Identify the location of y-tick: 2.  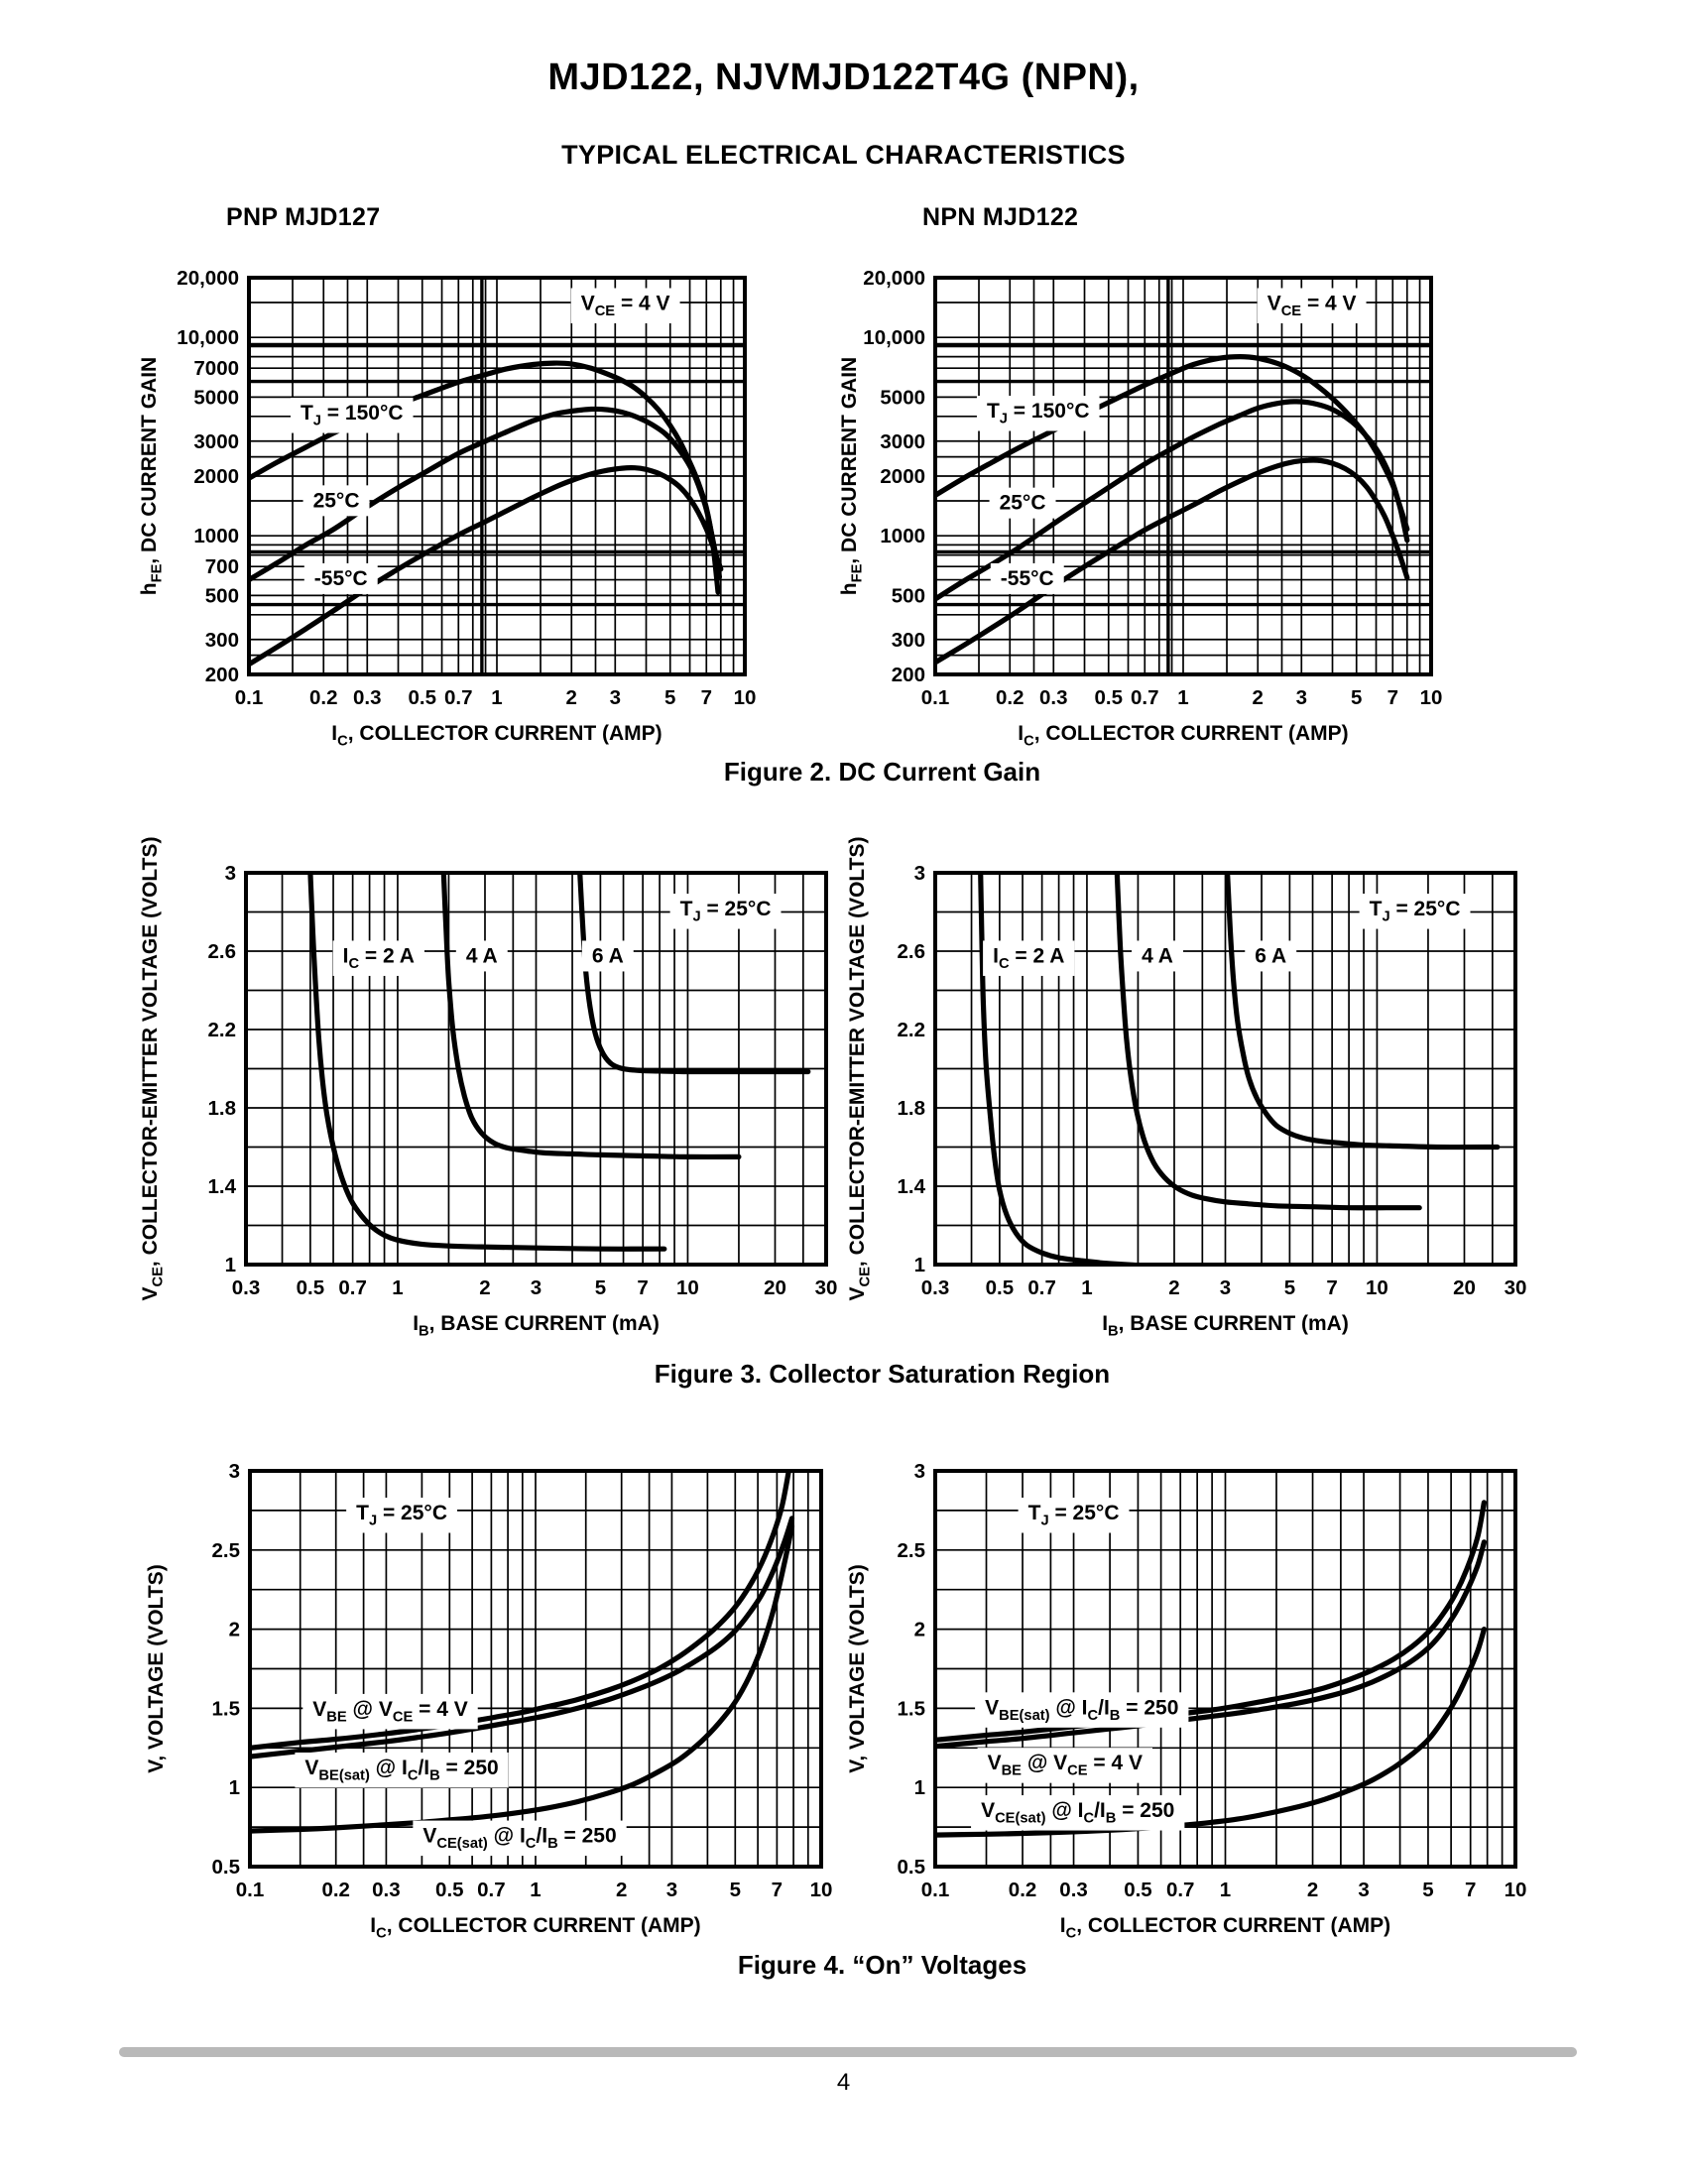
(919, 1630).